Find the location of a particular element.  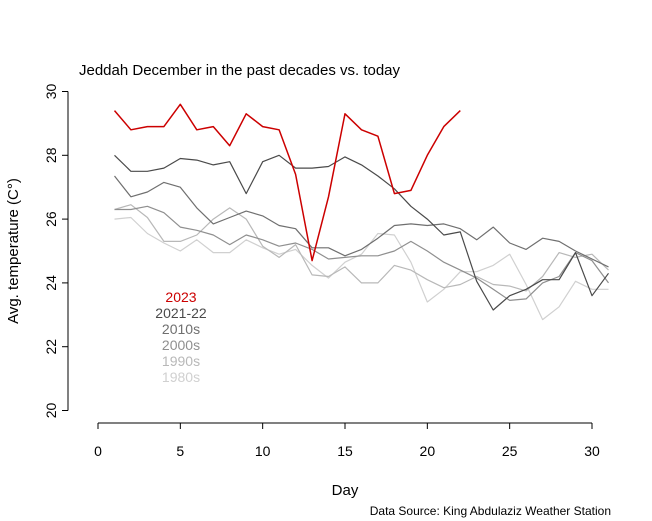

x-tick-label: 10 is located at coordinates (263, 451).